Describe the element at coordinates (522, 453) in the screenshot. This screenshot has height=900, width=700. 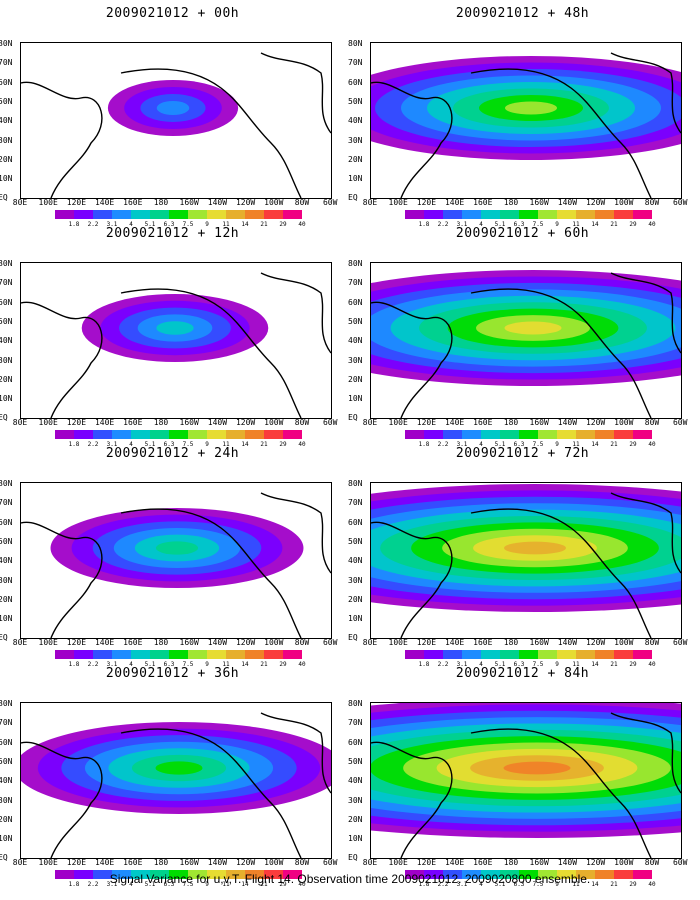
I see `panel-title: 2009021012 + 72h` at that location.